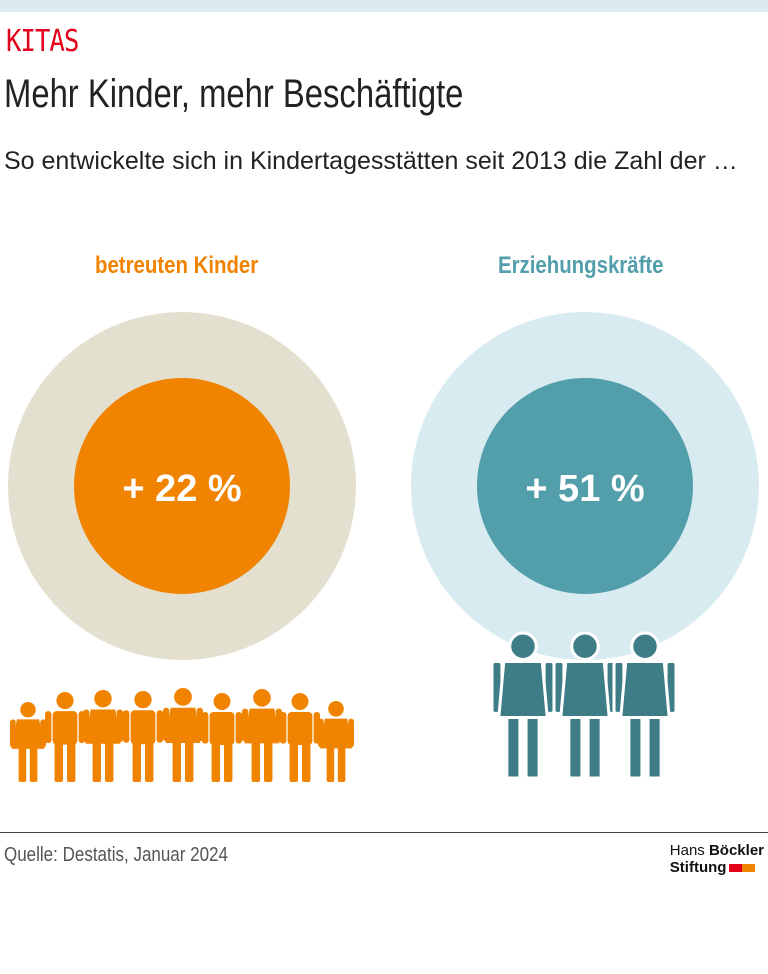 The image size is (768, 974). What do you see at coordinates (116, 855) in the screenshot?
I see `source: Quelle: Destatis, Januar 2024` at bounding box center [116, 855].